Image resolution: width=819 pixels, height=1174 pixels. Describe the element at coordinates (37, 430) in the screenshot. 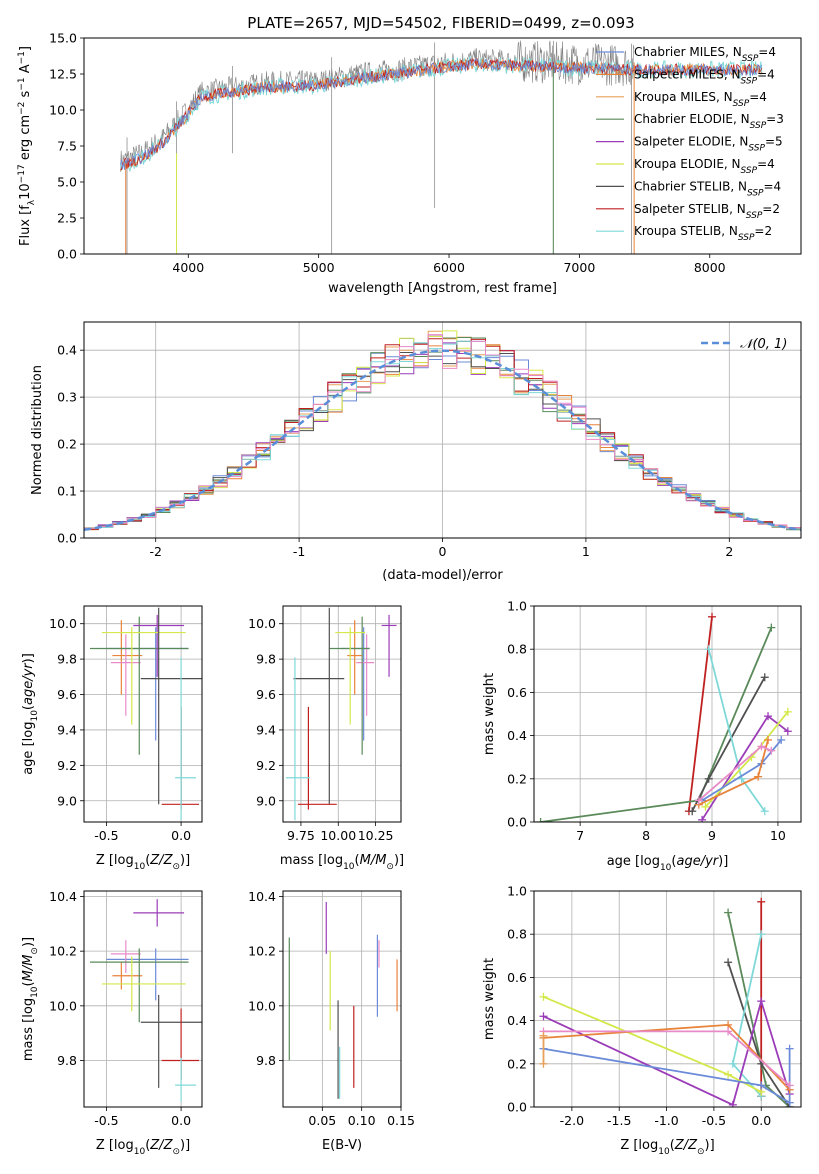

I see `y-axis-label: Normed distribution` at that location.